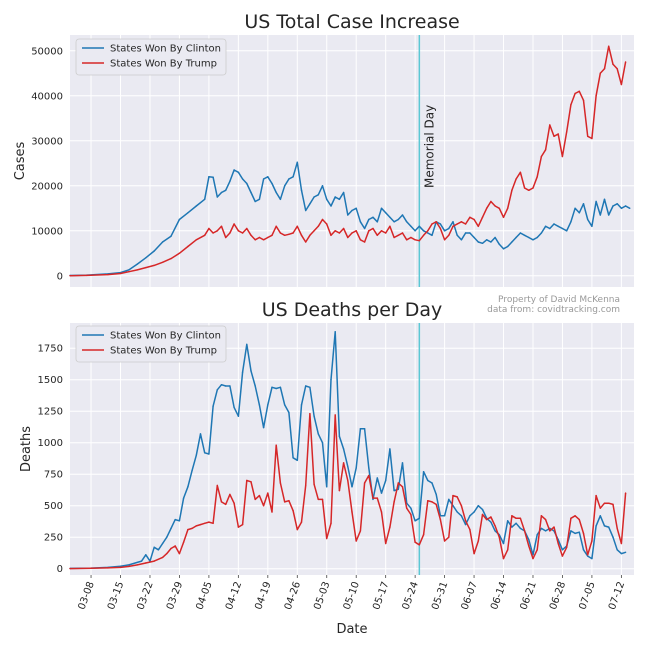 The height and width of the screenshot is (648, 648). What do you see at coordinates (163, 64) in the screenshot?
I see `cases-legend-label-trump: States Won By Trump` at bounding box center [163, 64].